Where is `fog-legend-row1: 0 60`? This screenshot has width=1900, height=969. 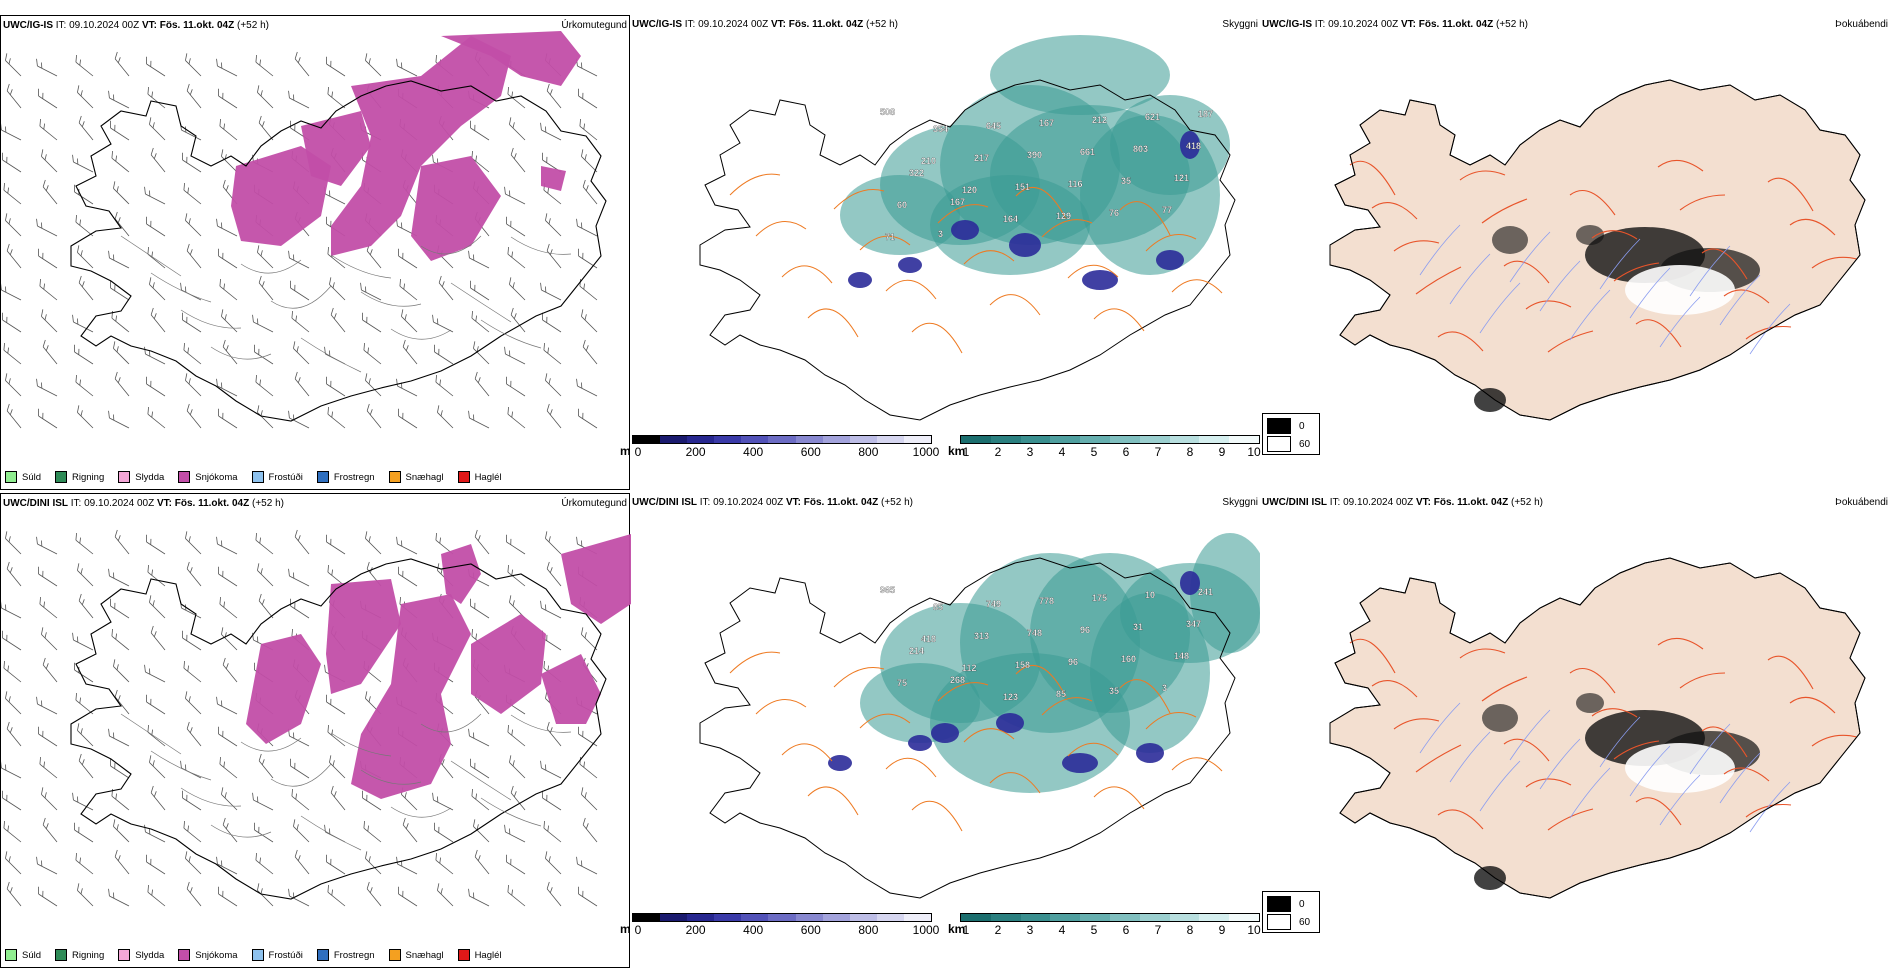 fog-legend-row1: 0 60 is located at coordinates (1291, 434).